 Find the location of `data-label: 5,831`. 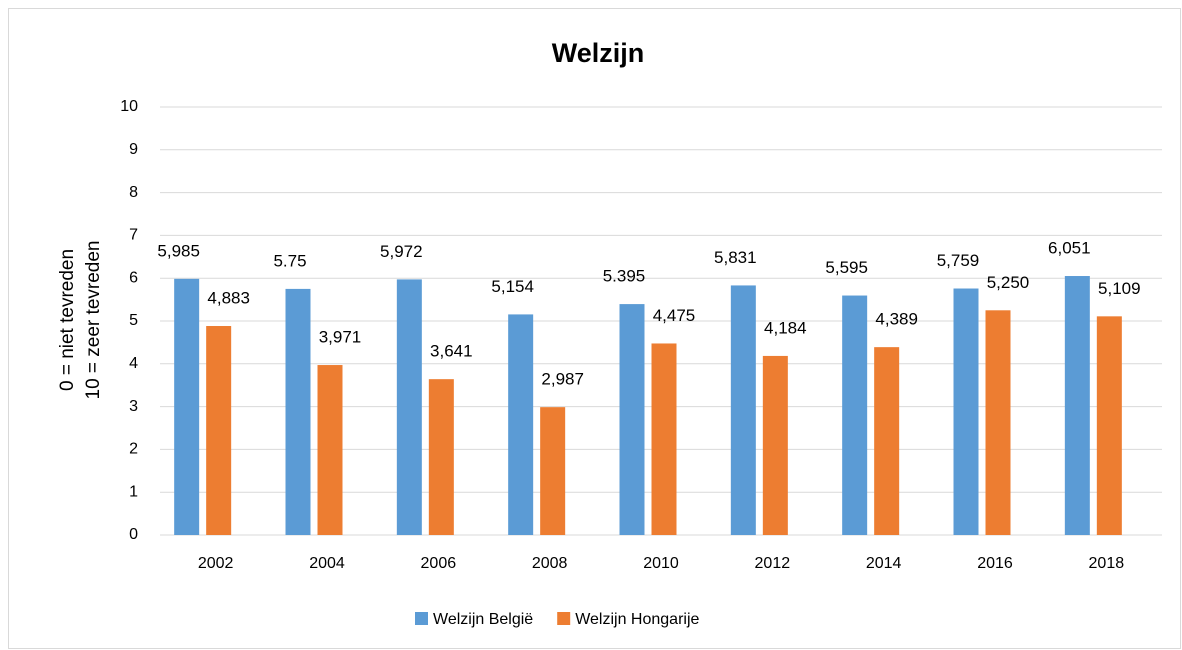

data-label: 5,831 is located at coordinates (735, 257).